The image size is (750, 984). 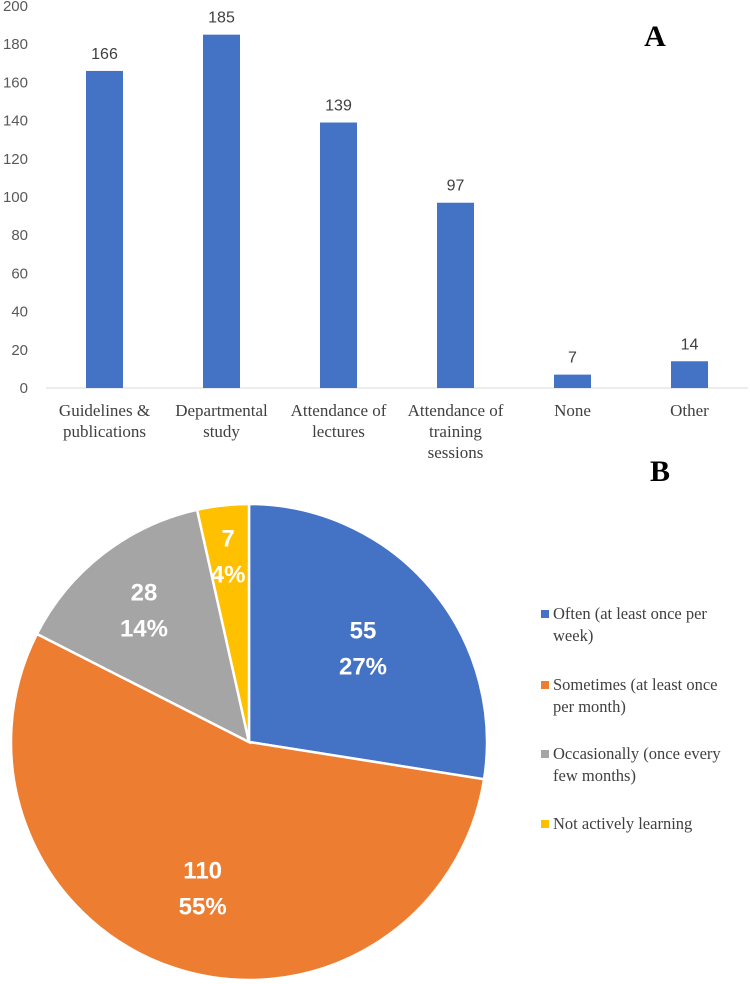 I want to click on y-tick-label: 140, so click(x=15, y=121).